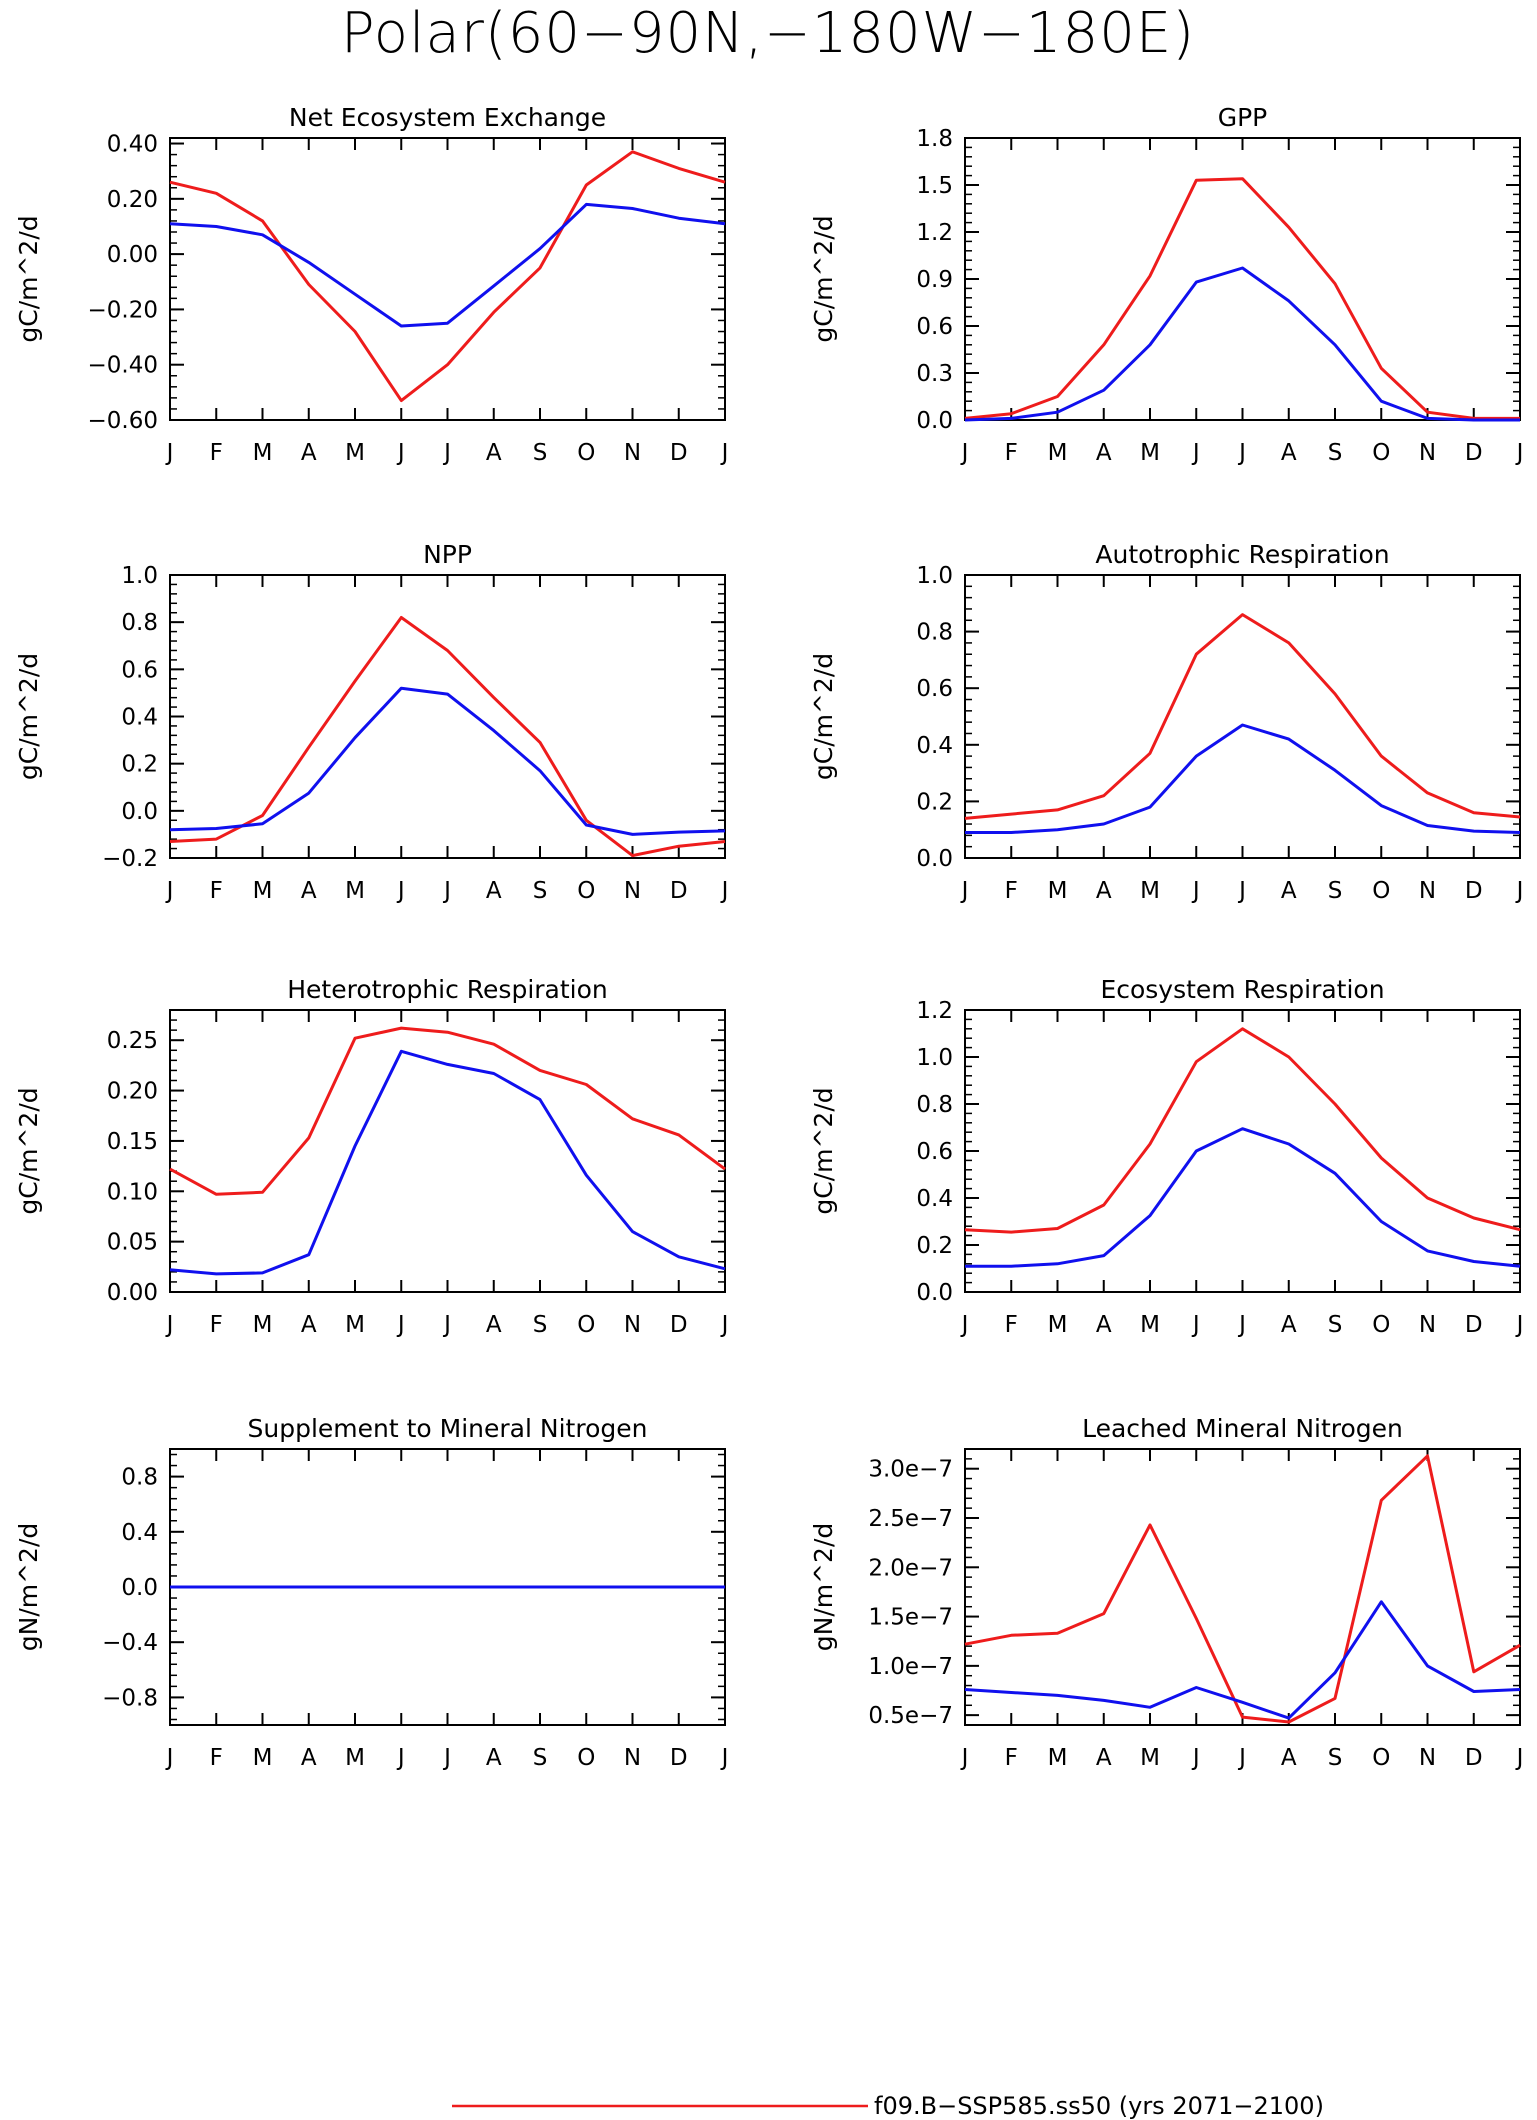 This screenshot has width=1537, height=2120. Describe the element at coordinates (132, 1293) in the screenshot. I see `y-tick-label: 0.00` at that location.